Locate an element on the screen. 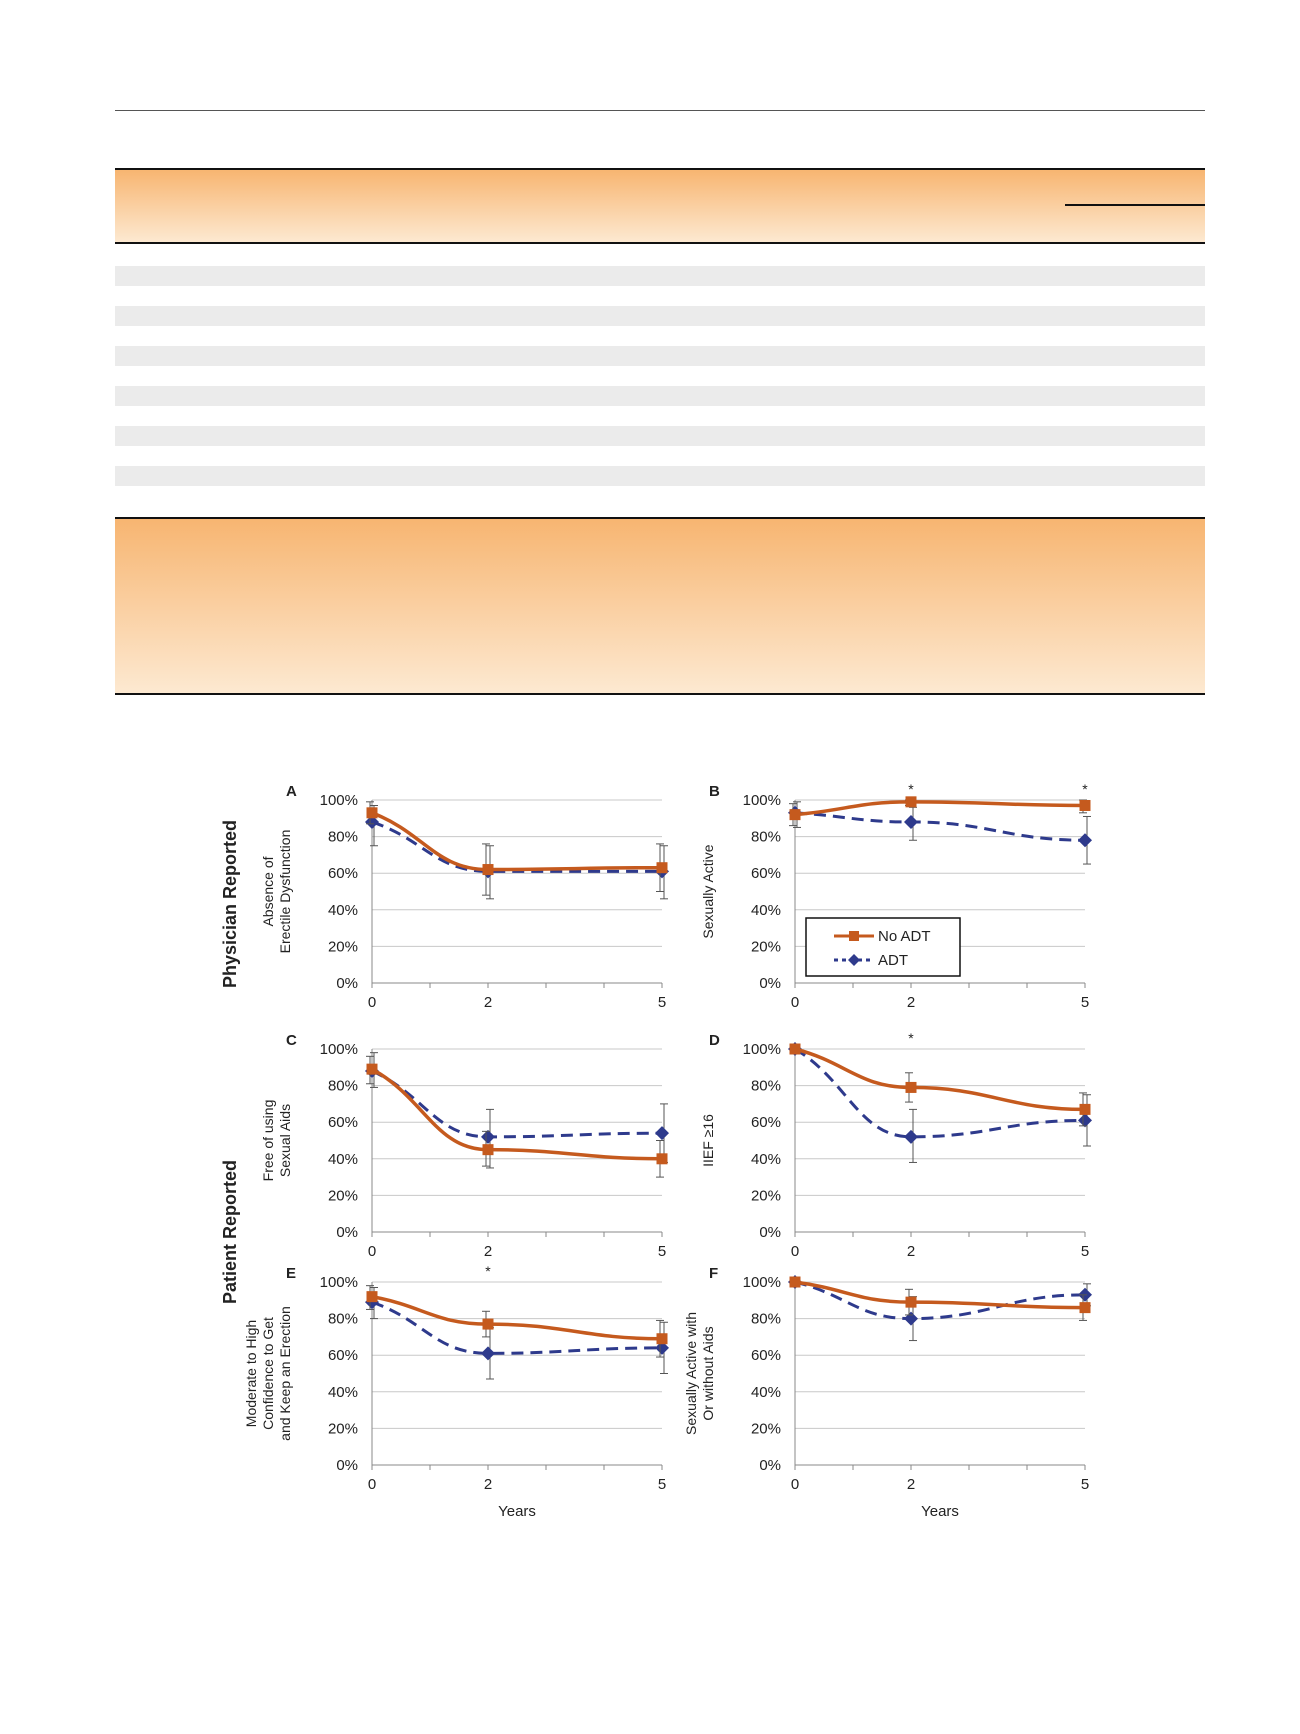 Image resolution: width=1300 pixels, height=1734 pixels. row-label-physician: Physician Reported is located at coordinates (230, 904).